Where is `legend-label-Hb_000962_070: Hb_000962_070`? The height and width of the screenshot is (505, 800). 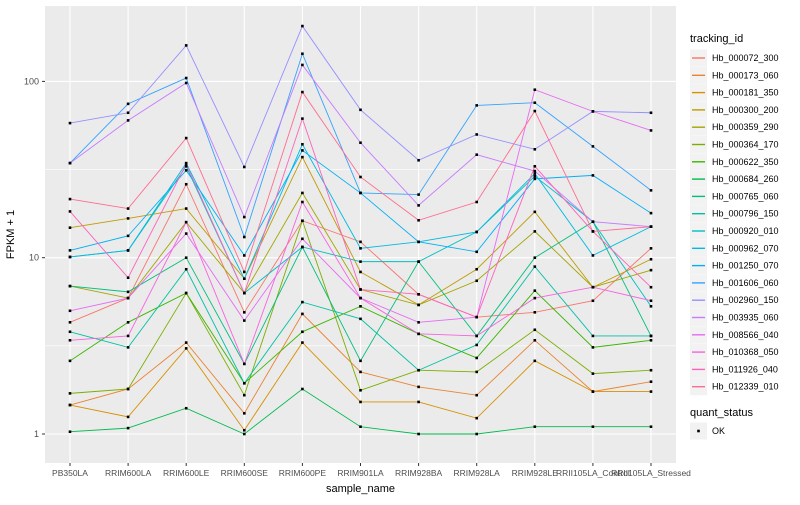
legend-label-Hb_000962_070: Hb_000962_070 is located at coordinates (745, 248).